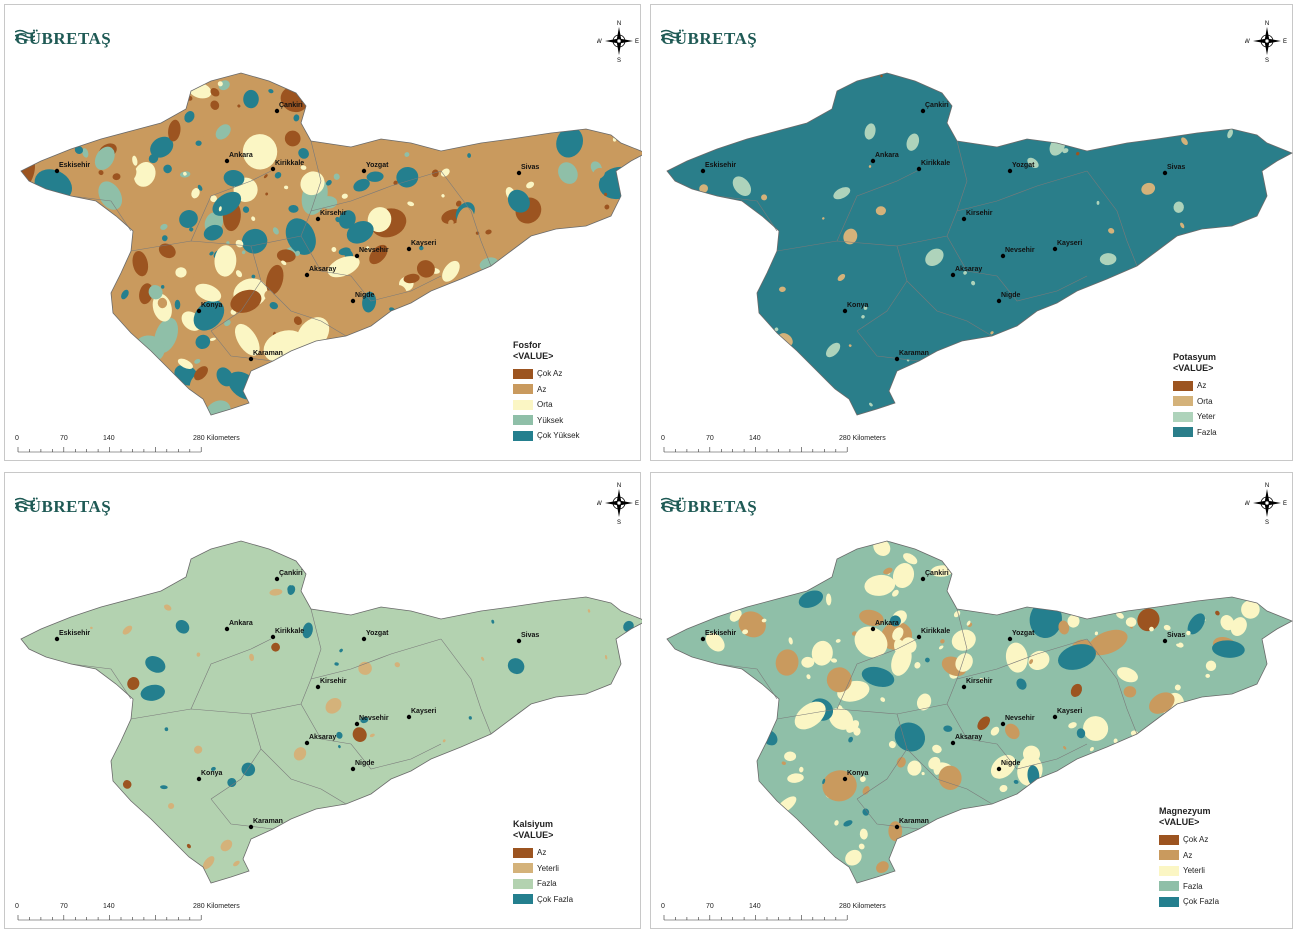  I want to click on scale-tick-label: 0, so click(17, 906).